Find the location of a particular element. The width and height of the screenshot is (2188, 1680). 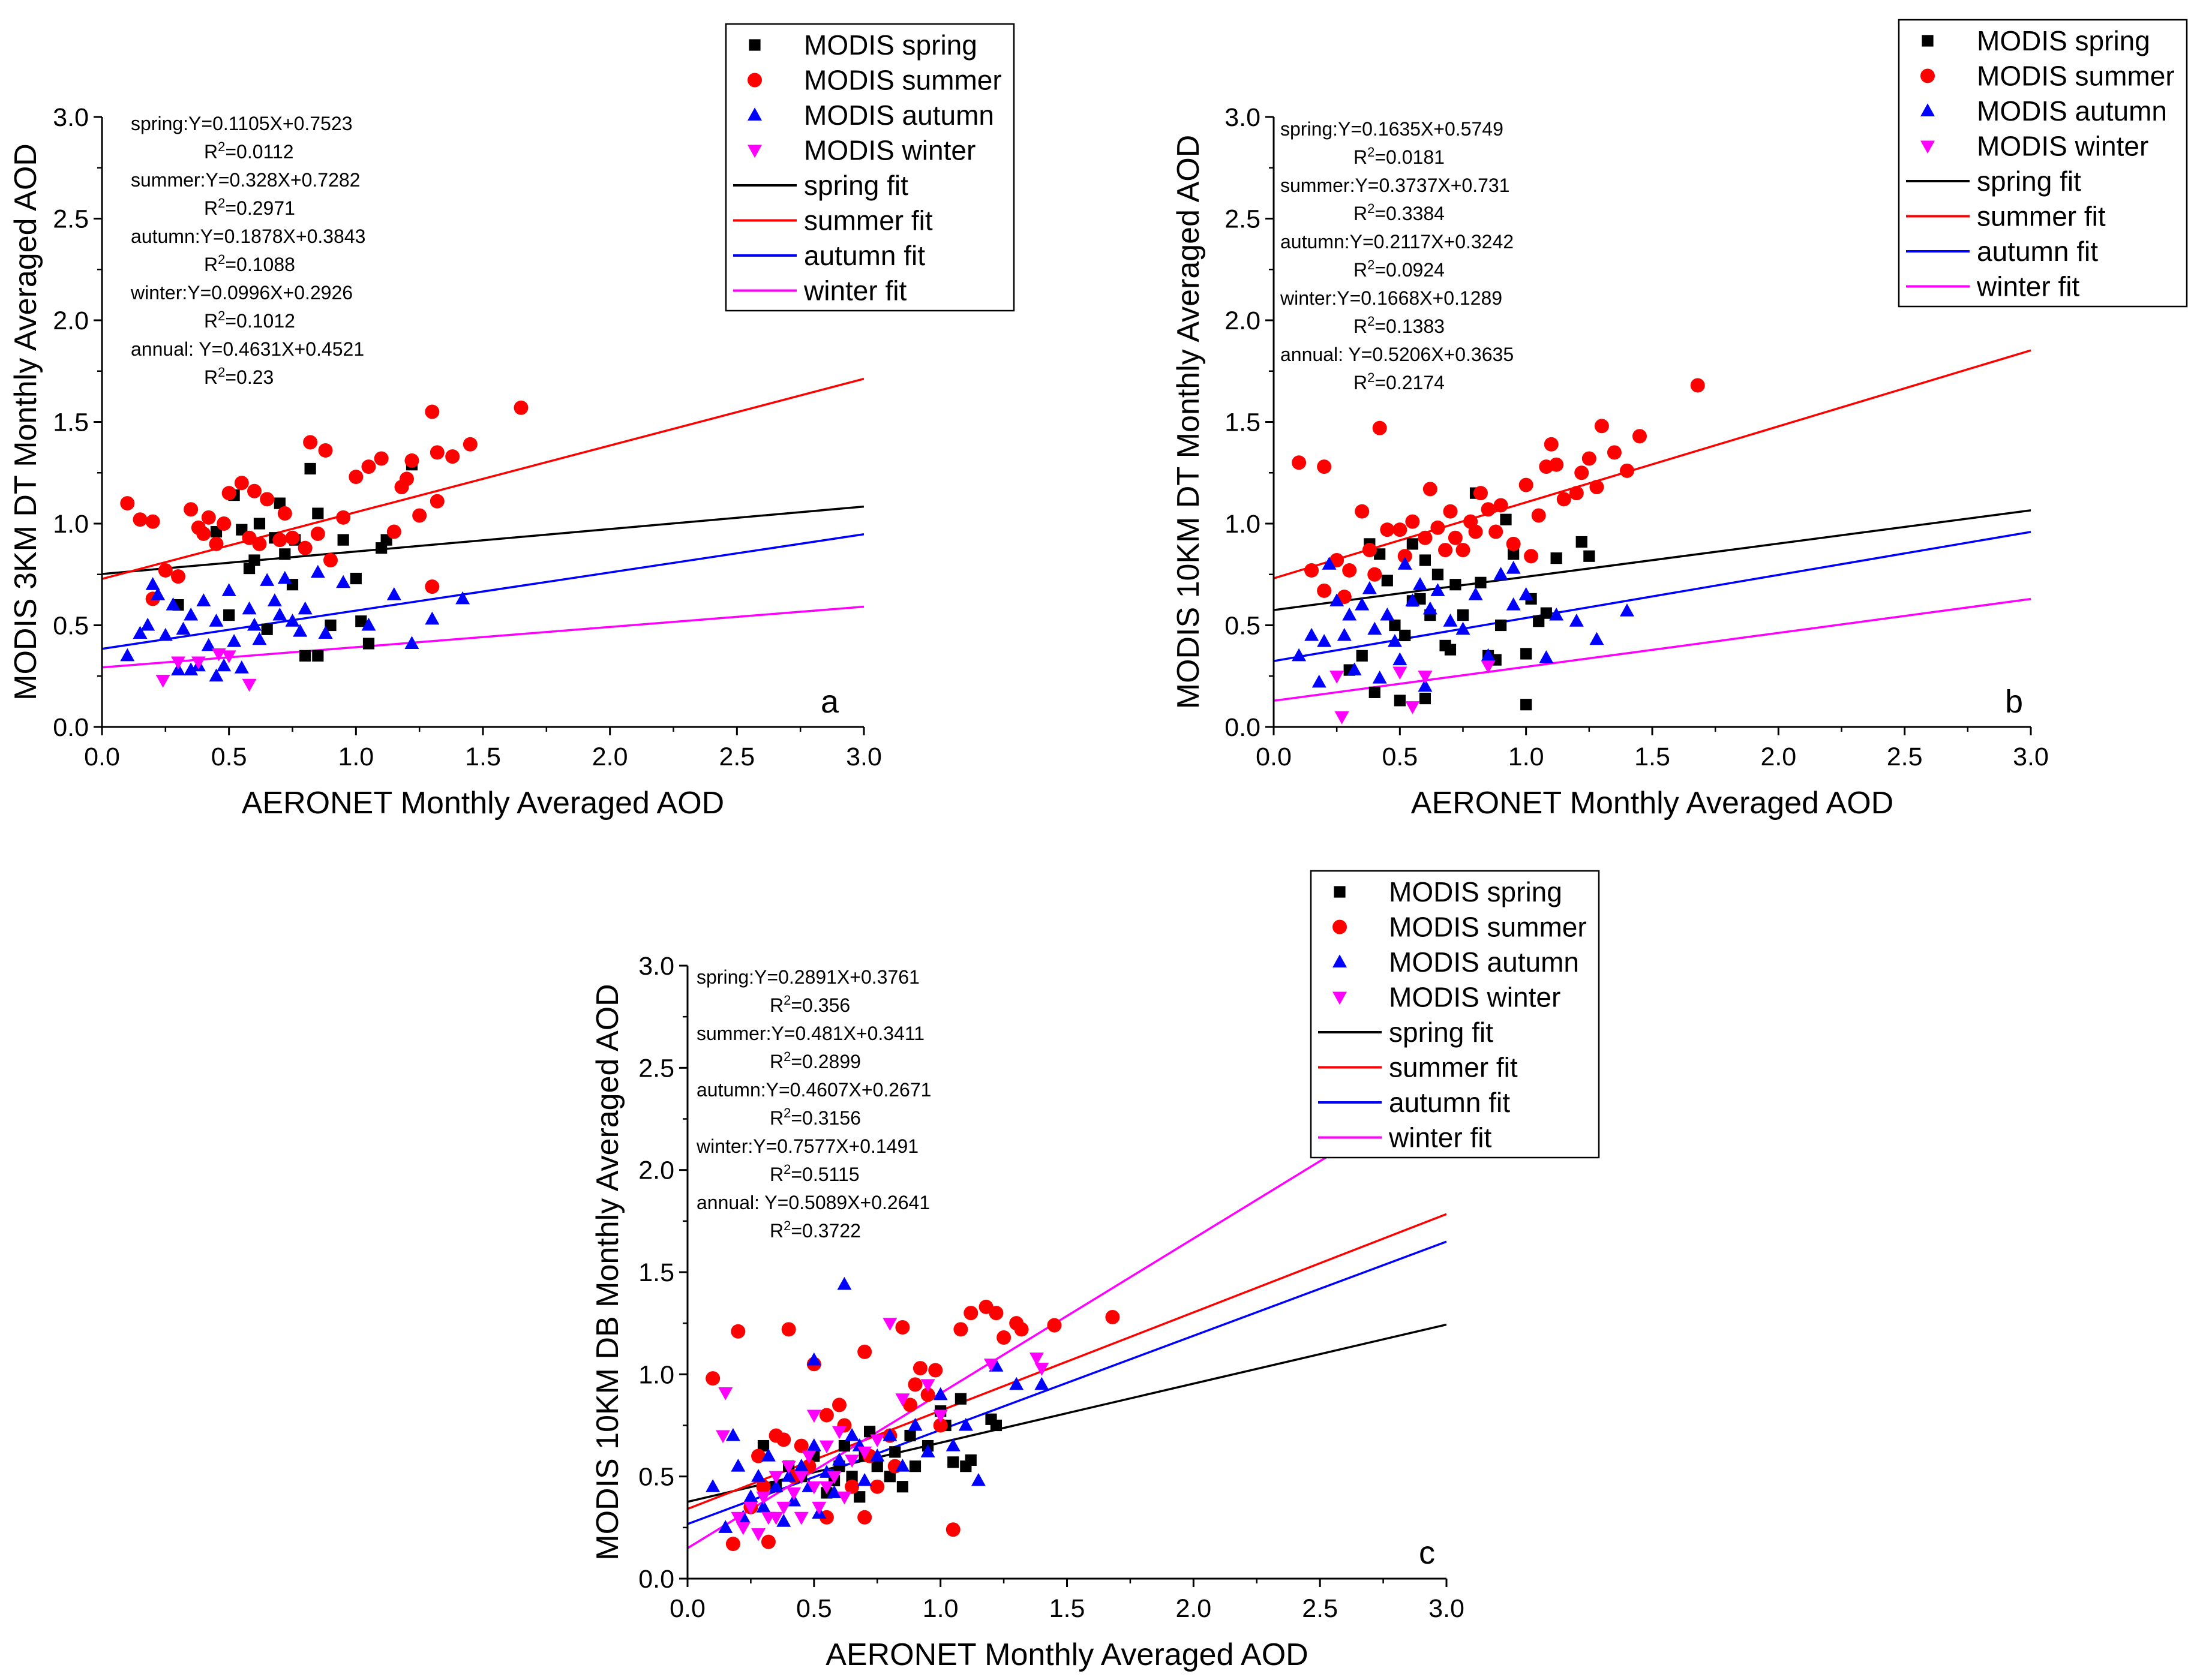

x-tick-label: 2.0 is located at coordinates (1193, 1609).